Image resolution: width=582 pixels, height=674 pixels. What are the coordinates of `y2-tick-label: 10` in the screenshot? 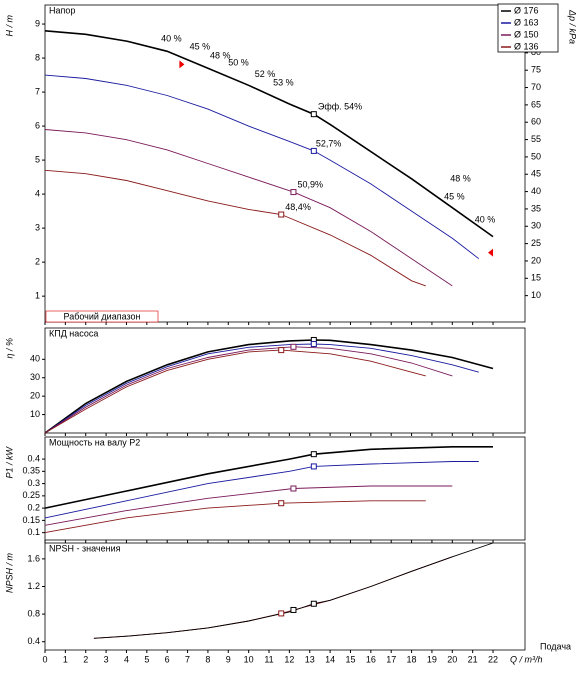 It's located at (536, 295).